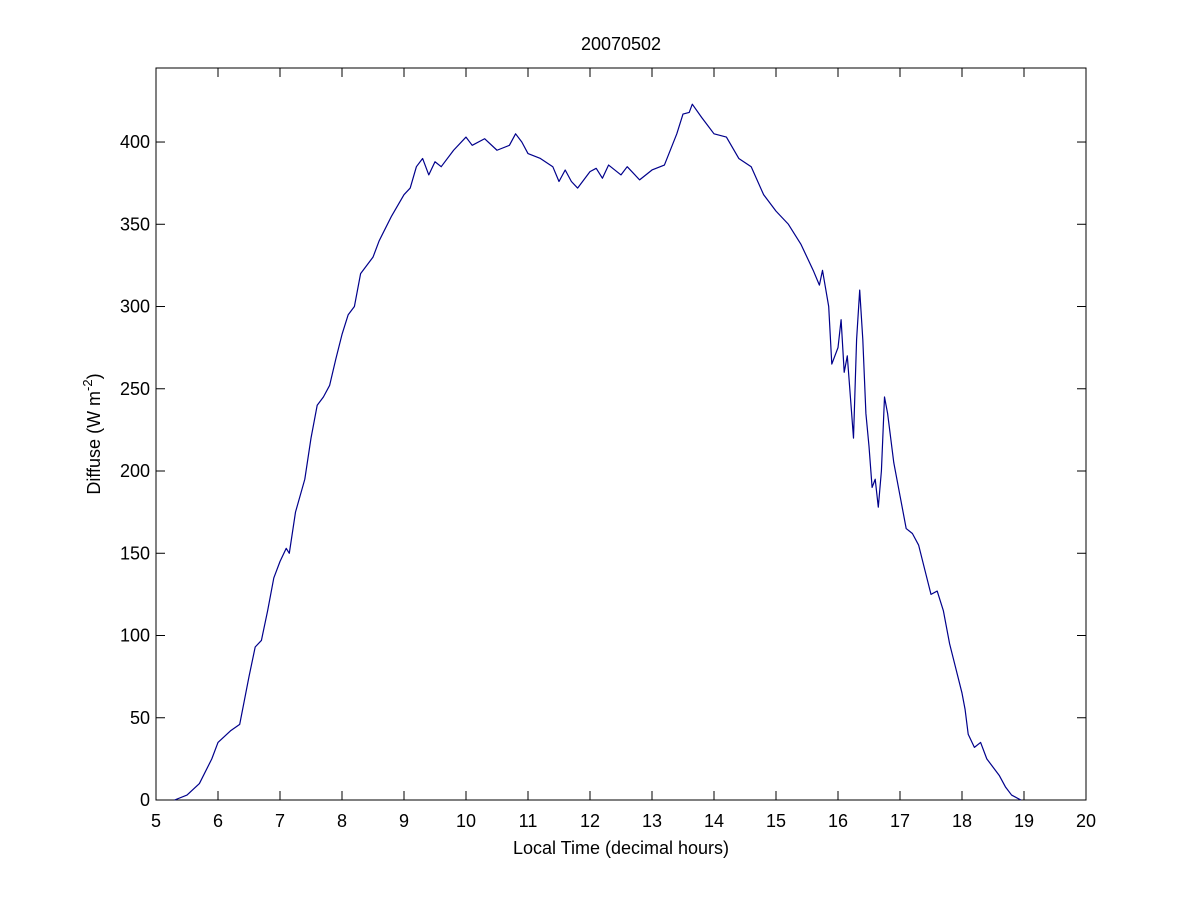  Describe the element at coordinates (135, 224) in the screenshot. I see `y-tick-label: 350` at that location.